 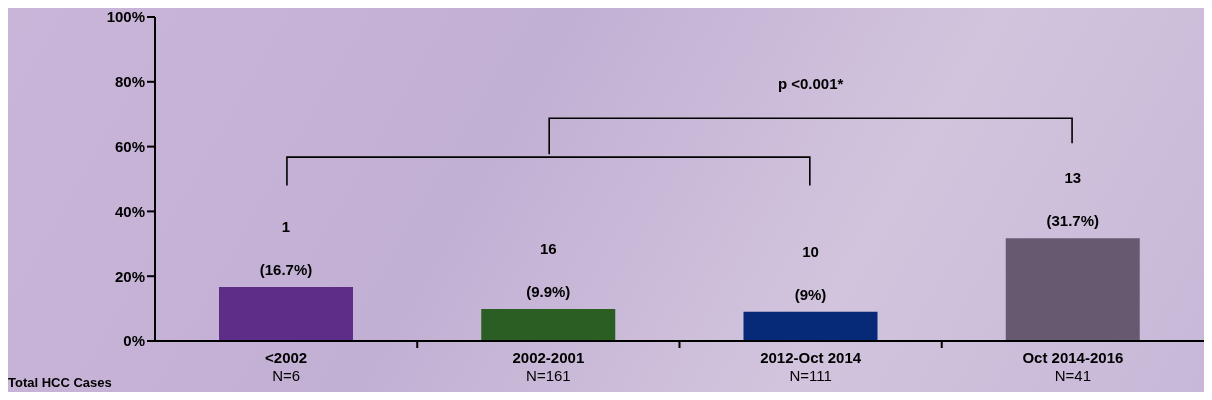 What do you see at coordinates (810, 84) in the screenshot?
I see `annotation: p <0.001*` at bounding box center [810, 84].